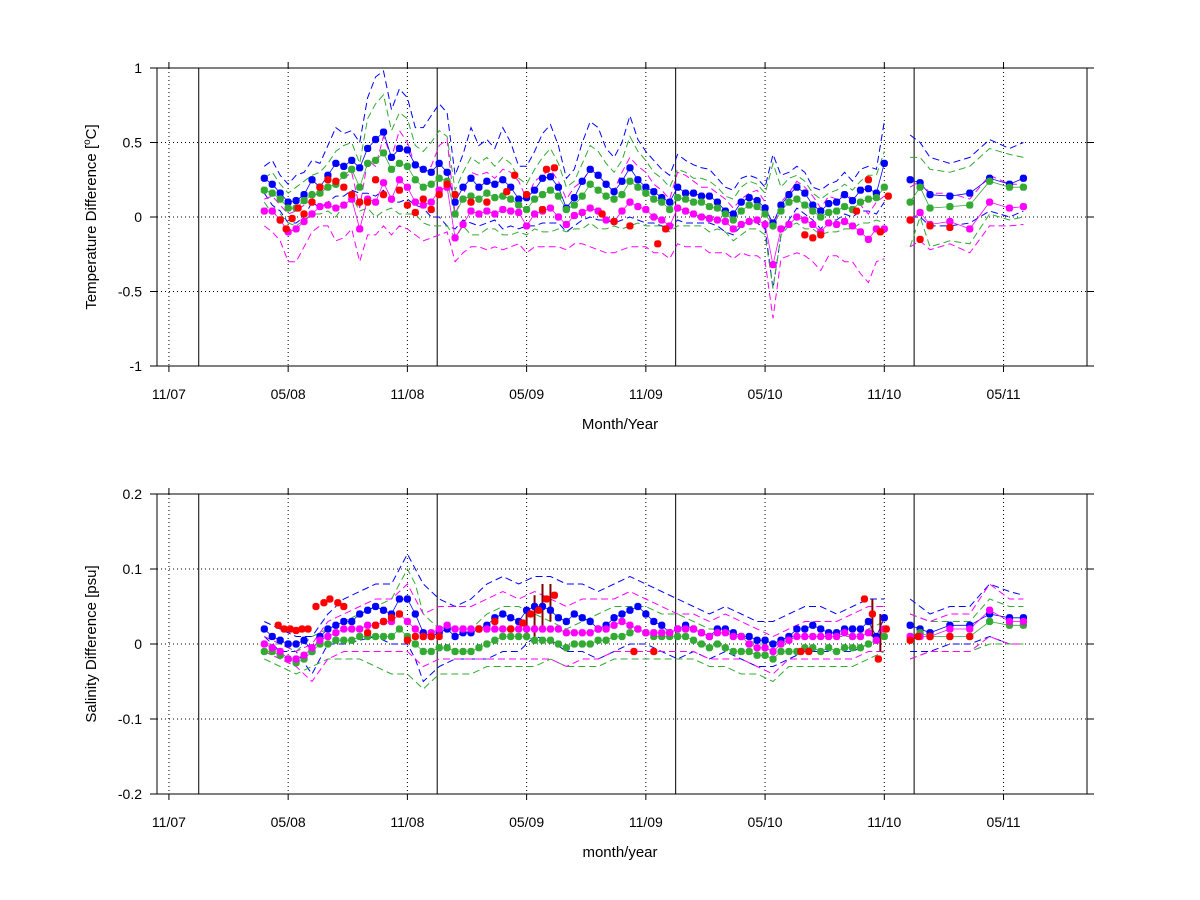  I want to click on x-tick-label: 05/10, so click(765, 822).